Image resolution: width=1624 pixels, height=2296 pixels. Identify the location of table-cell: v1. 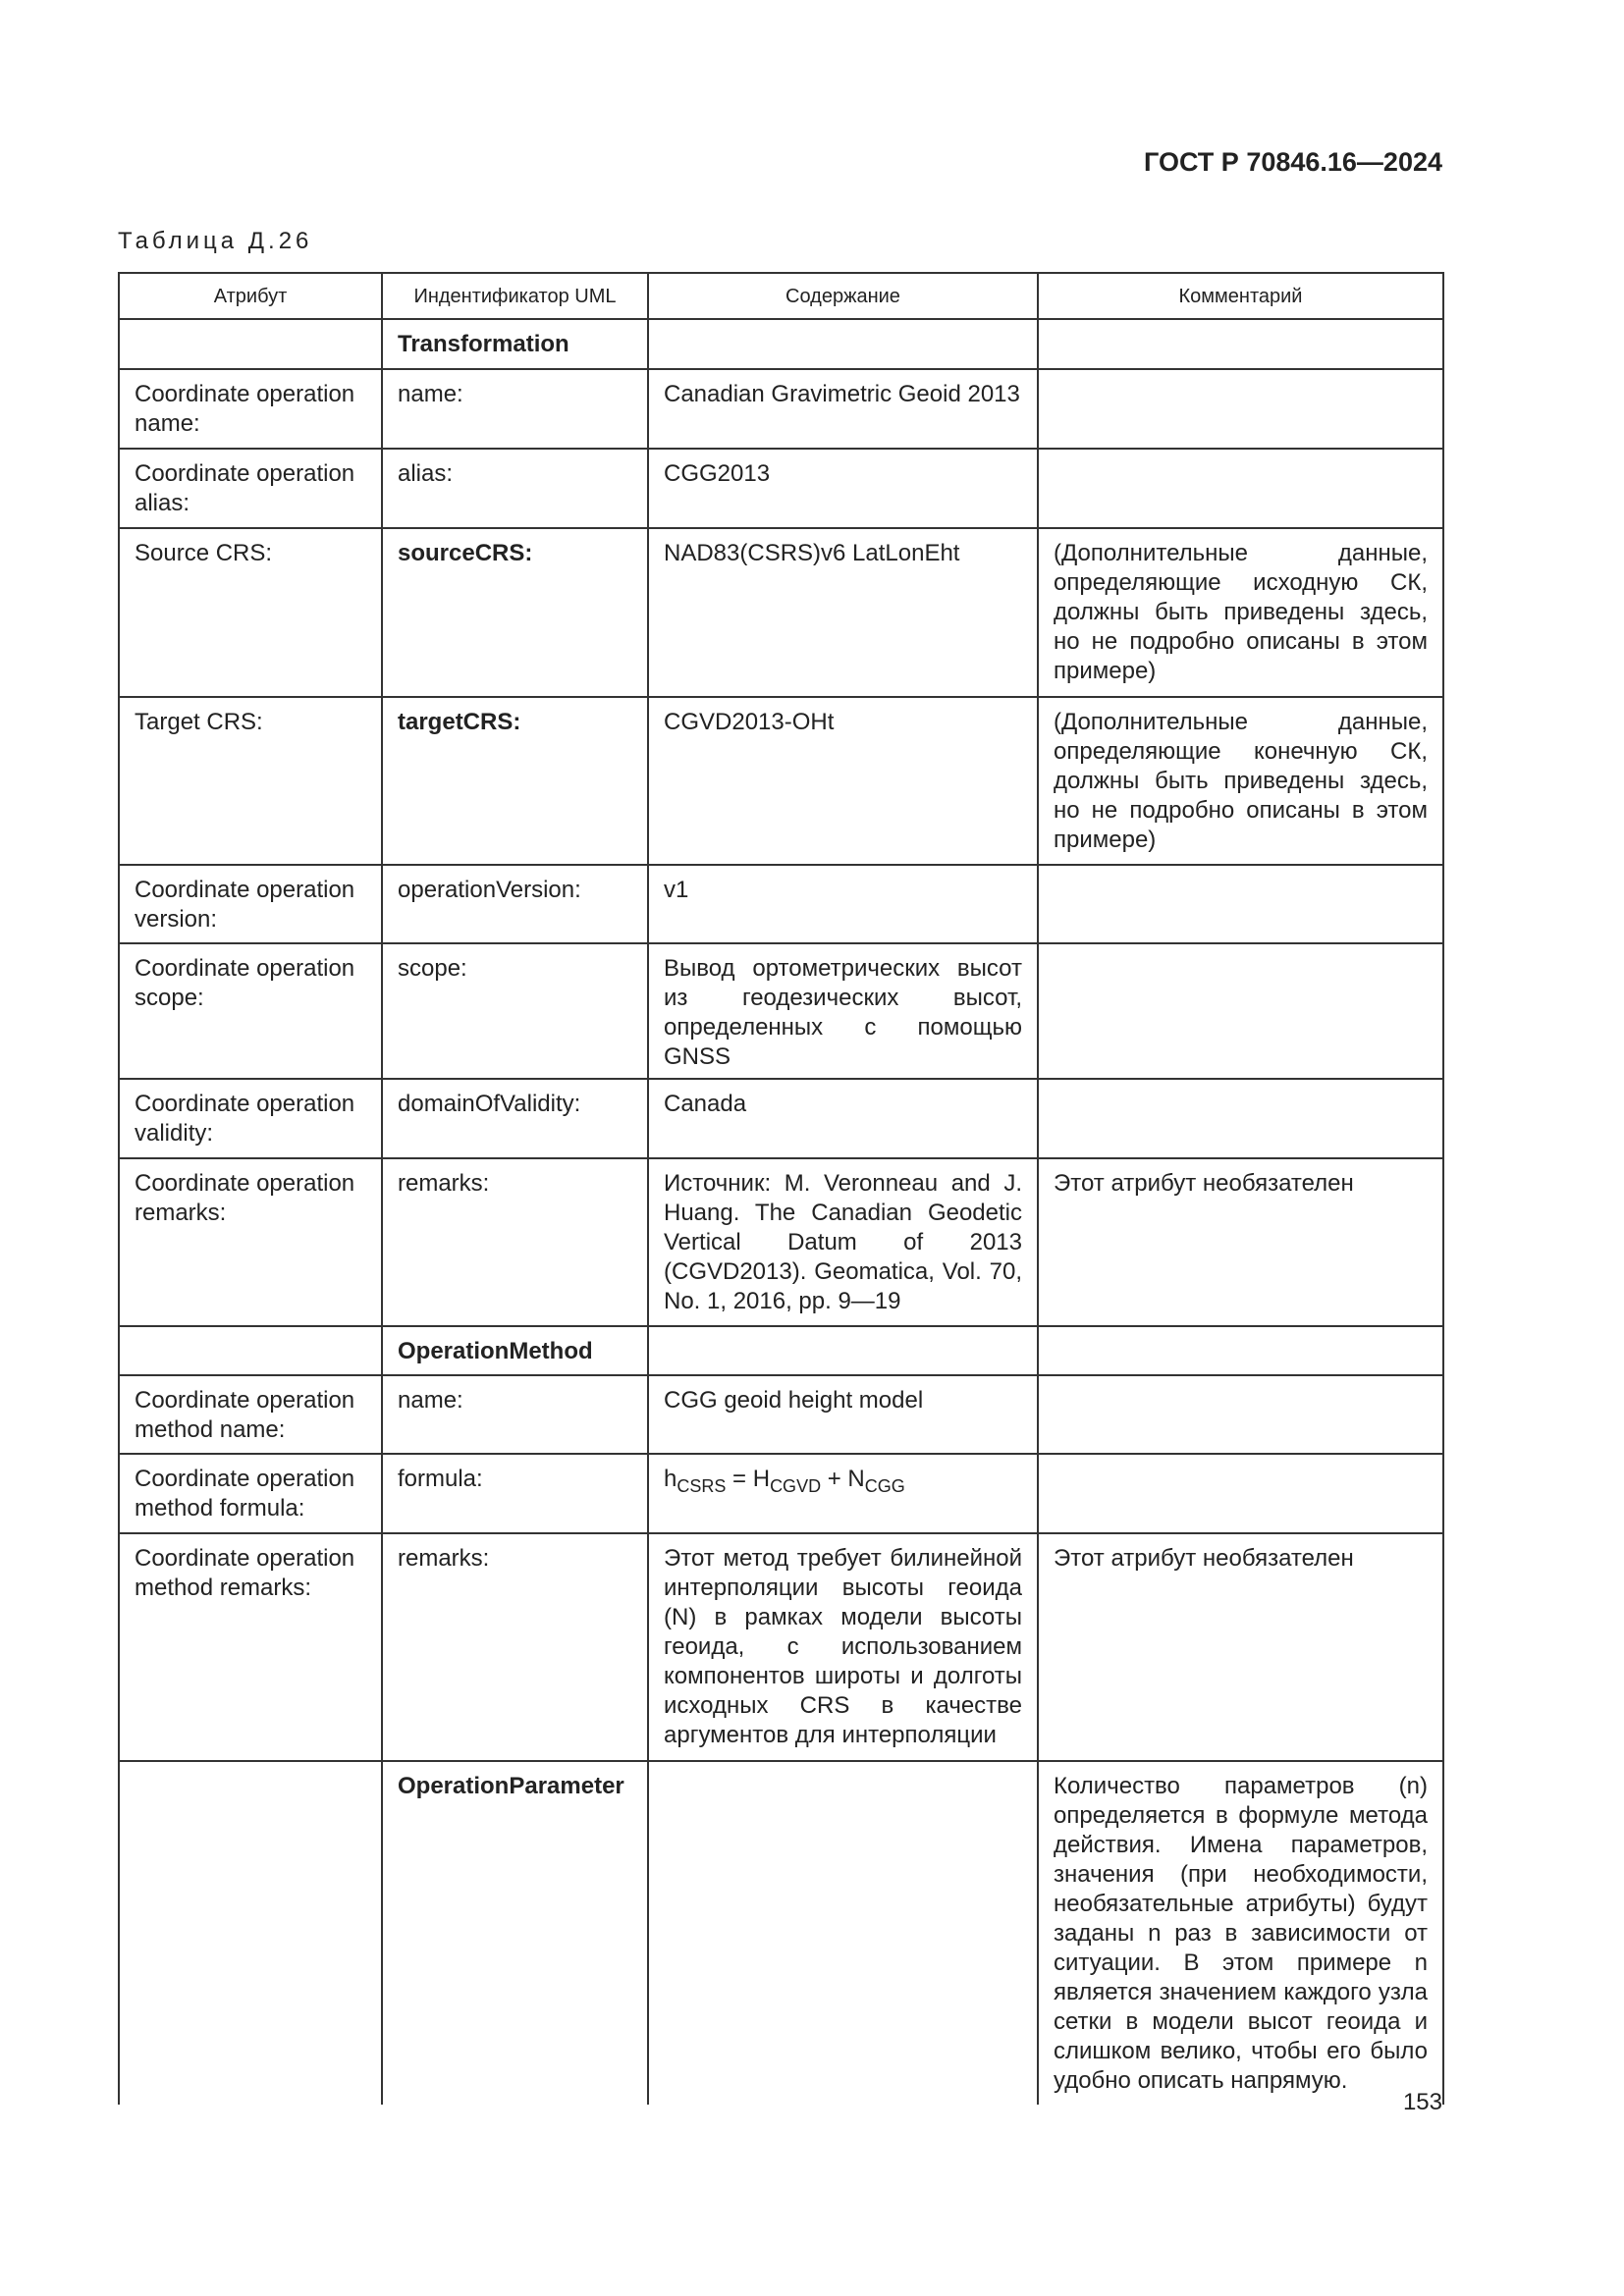
(843, 904).